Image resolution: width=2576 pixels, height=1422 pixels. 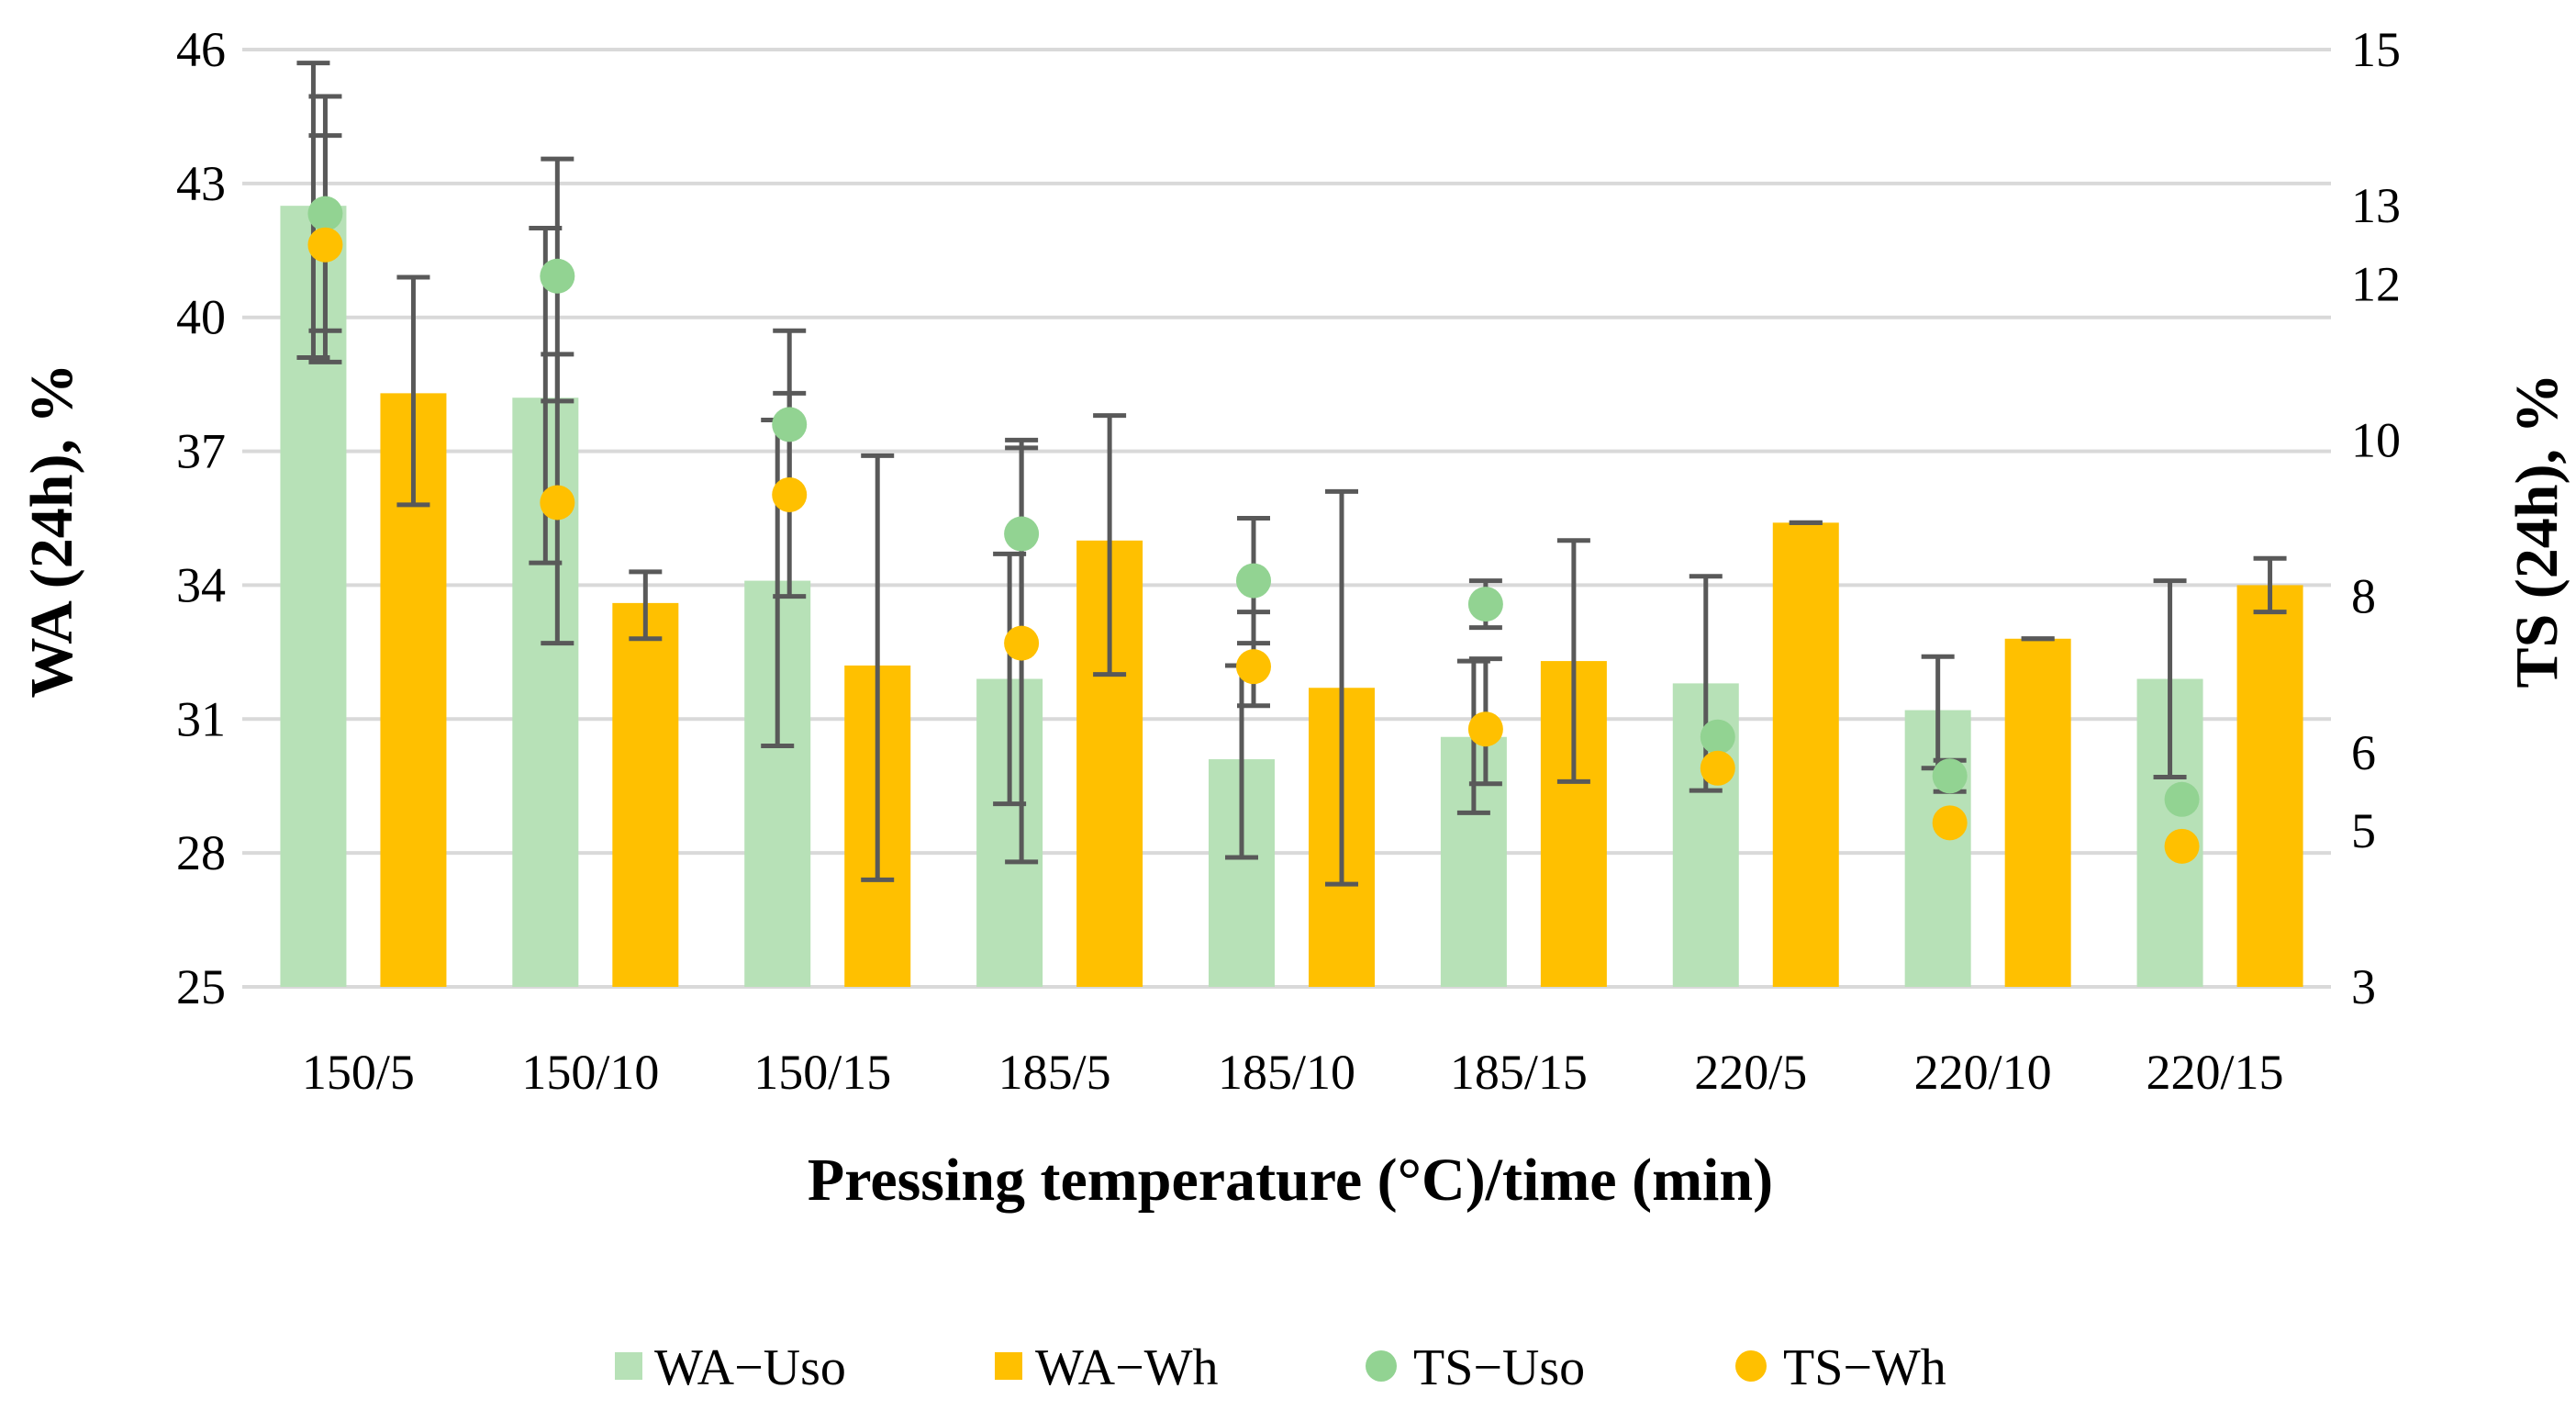 I want to click on legend: WA−Uso WA−Wh TS−Uso TS−Wh, so click(x=1280, y=1367).